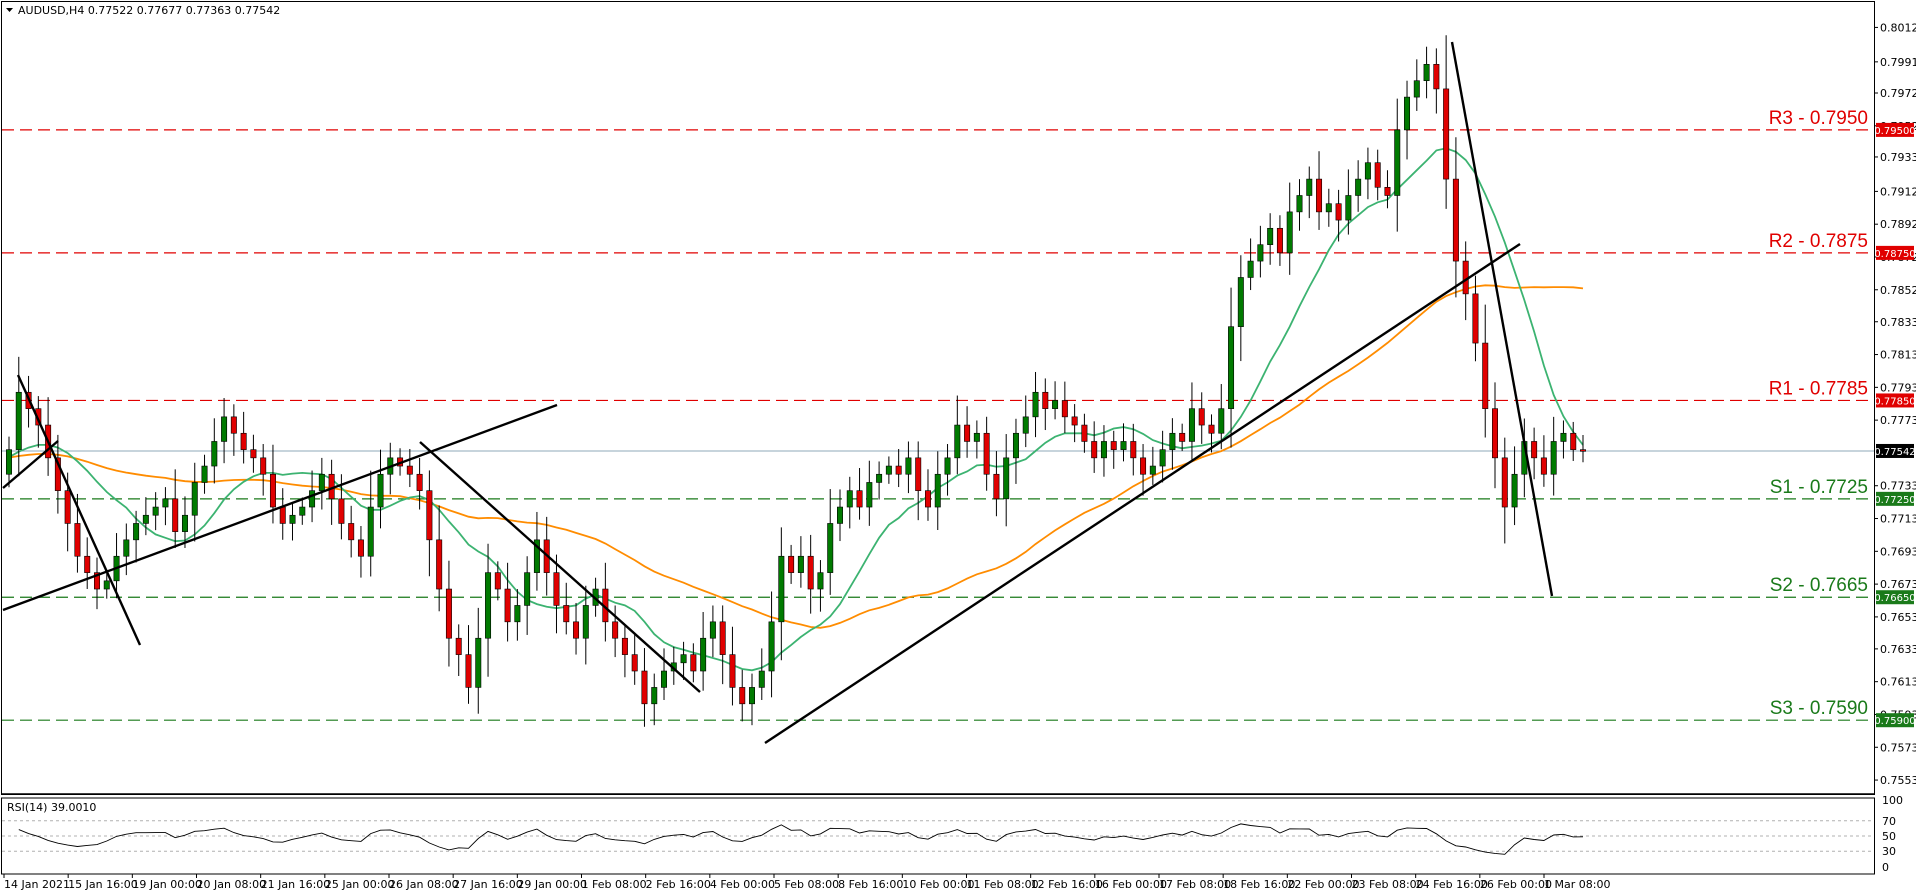 The width and height of the screenshot is (1916, 896). I want to click on level-badge-text-s1: 0.77250, so click(1894, 500).